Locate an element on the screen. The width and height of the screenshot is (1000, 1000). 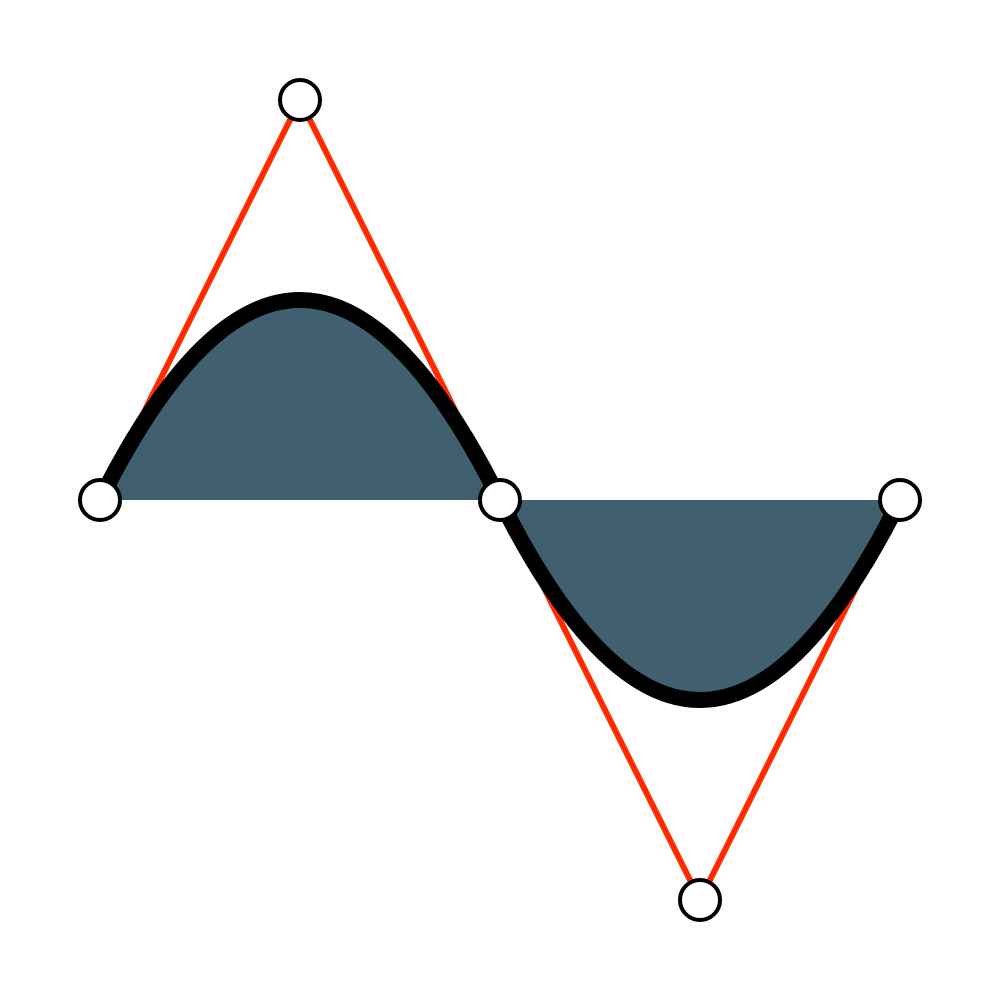
control-point-end is located at coordinates (900, 500).